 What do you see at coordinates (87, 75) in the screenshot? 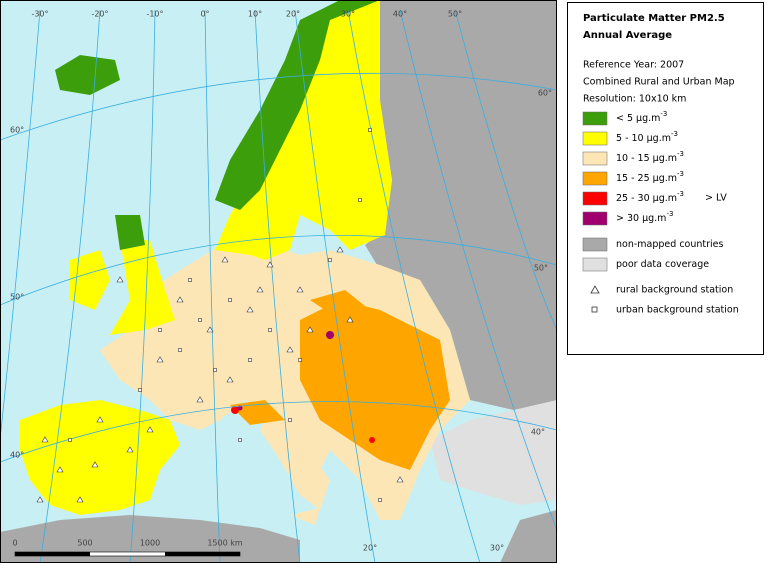
I see `iceland` at bounding box center [87, 75].